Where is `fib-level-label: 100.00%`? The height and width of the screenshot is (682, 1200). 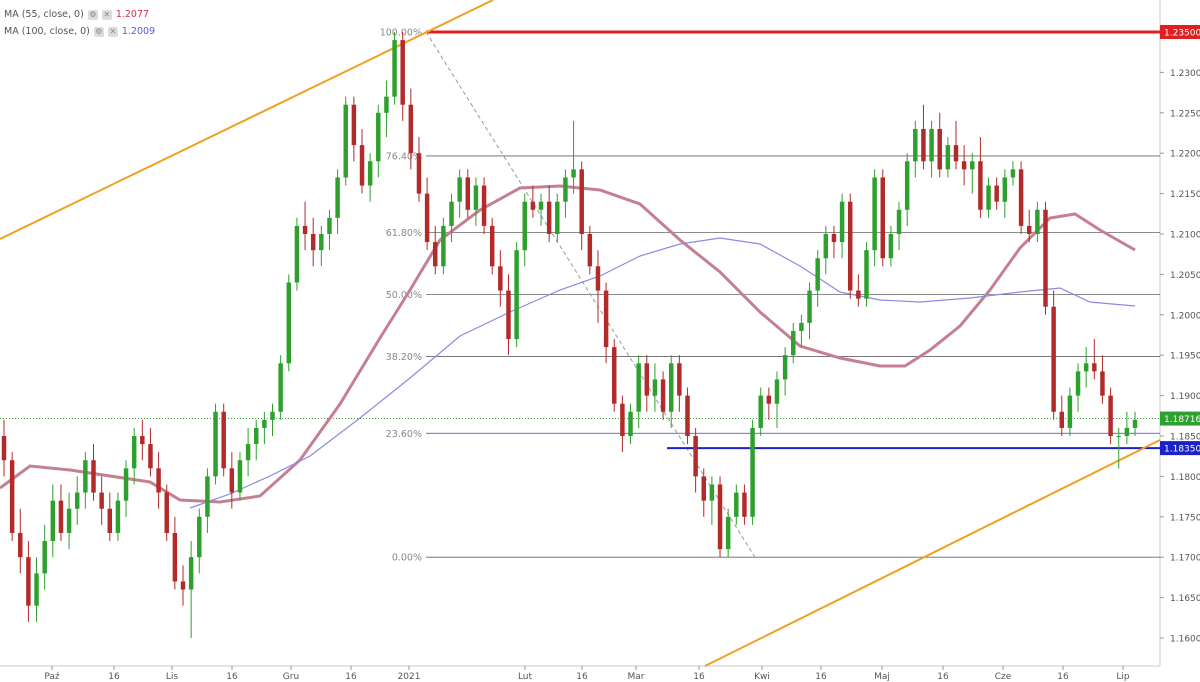 fib-level-label: 100.00% is located at coordinates (401, 33).